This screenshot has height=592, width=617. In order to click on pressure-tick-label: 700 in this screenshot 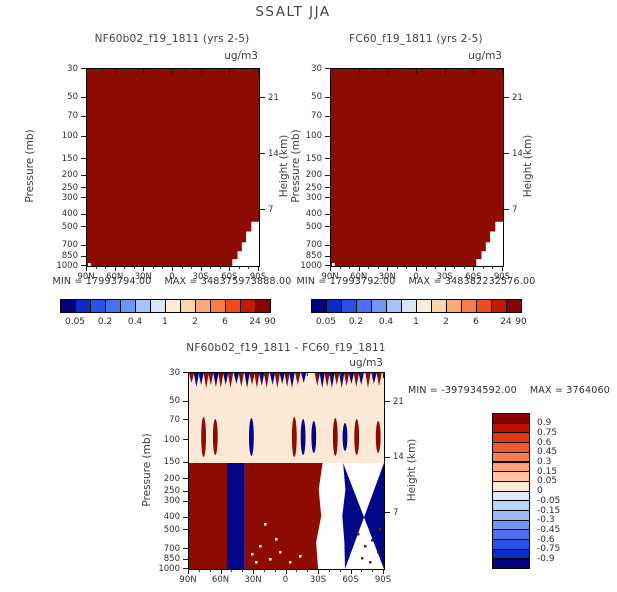, I will do `click(171, 548)`.